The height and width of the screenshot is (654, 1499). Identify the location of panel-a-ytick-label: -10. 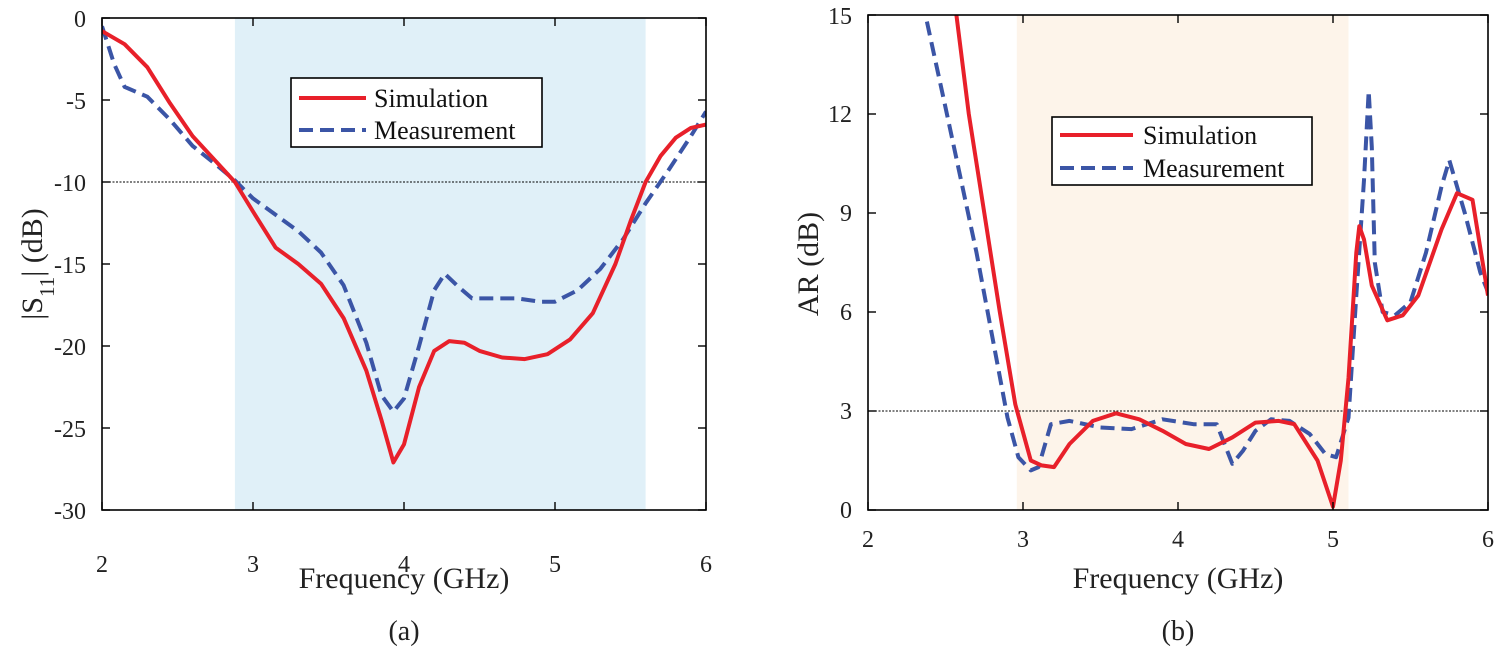
(70, 184).